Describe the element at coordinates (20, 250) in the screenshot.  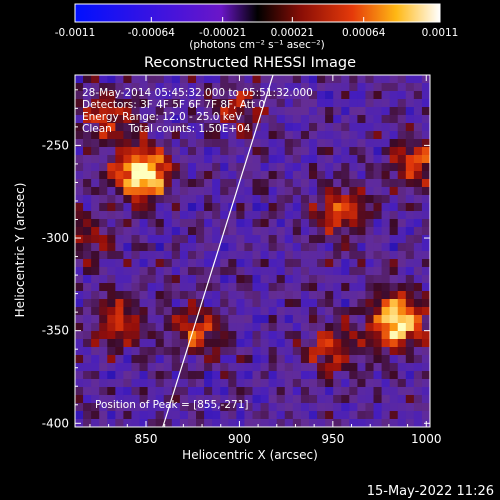
I see `y-axis-label: Heliocentric Y (arcsec)` at that location.